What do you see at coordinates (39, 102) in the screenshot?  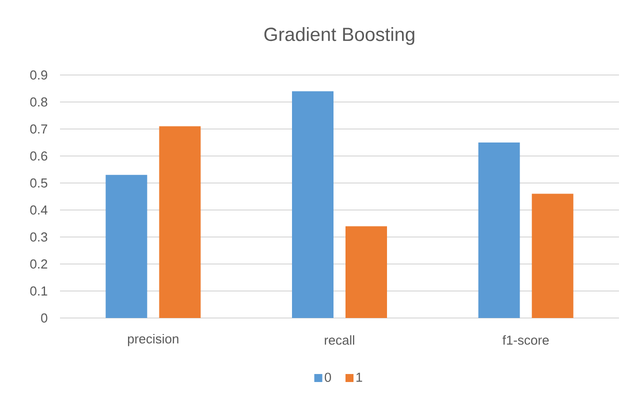 I see `y-tick-label: 0.8` at bounding box center [39, 102].